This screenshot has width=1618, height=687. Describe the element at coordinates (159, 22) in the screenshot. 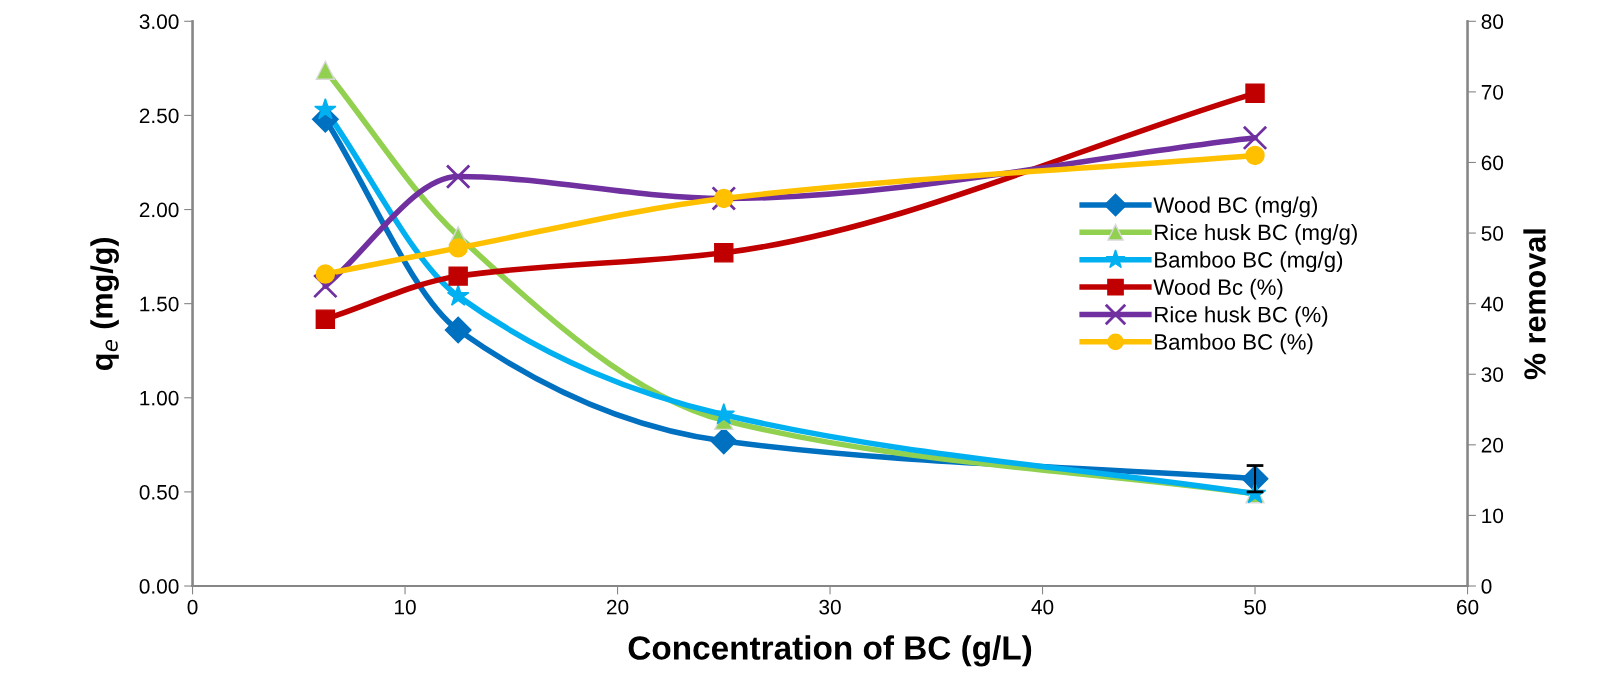

I see `y-tick-label: 3.00` at that location.